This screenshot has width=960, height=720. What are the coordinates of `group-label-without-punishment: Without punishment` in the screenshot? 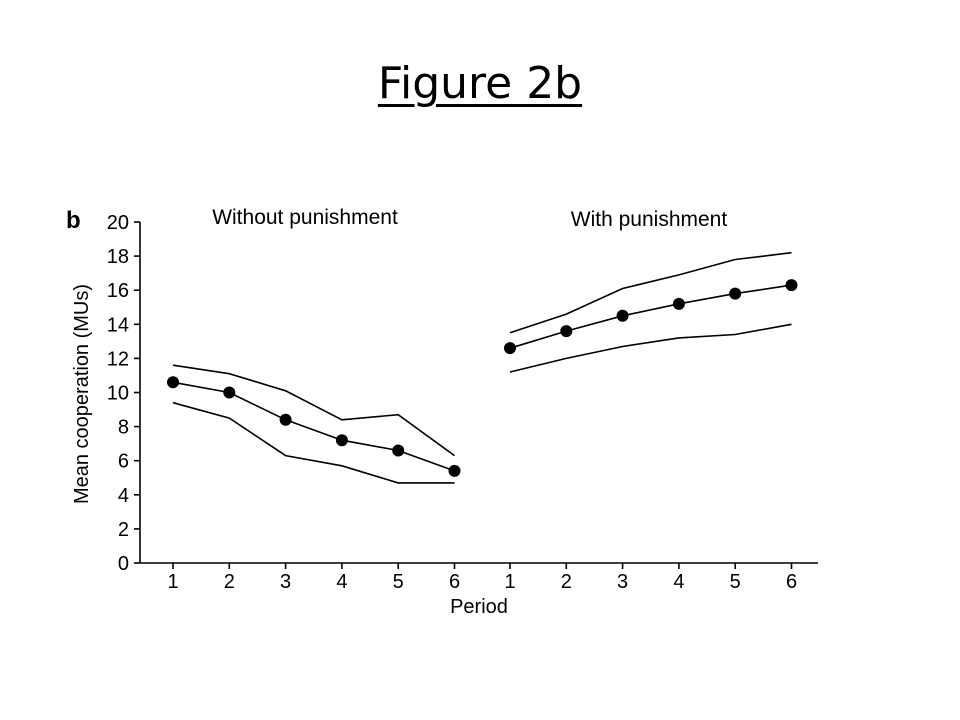 It's located at (305, 217).